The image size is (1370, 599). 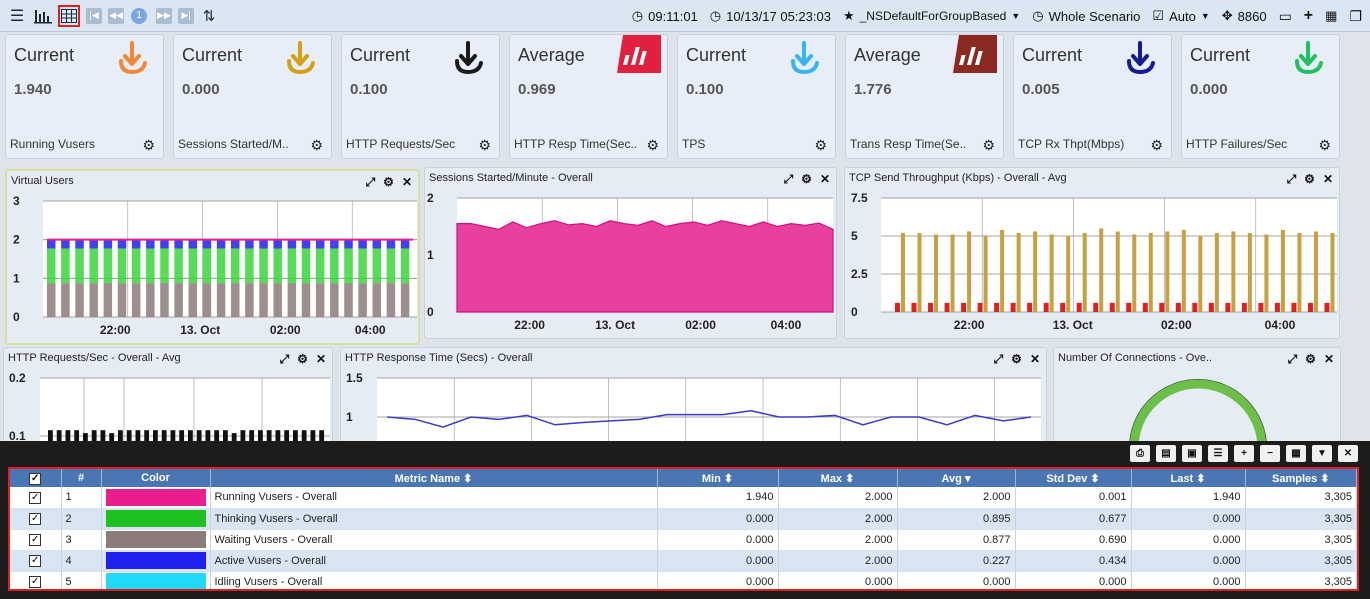 What do you see at coordinates (1285, 15) in the screenshot?
I see `card-icon: ▭` at bounding box center [1285, 15].